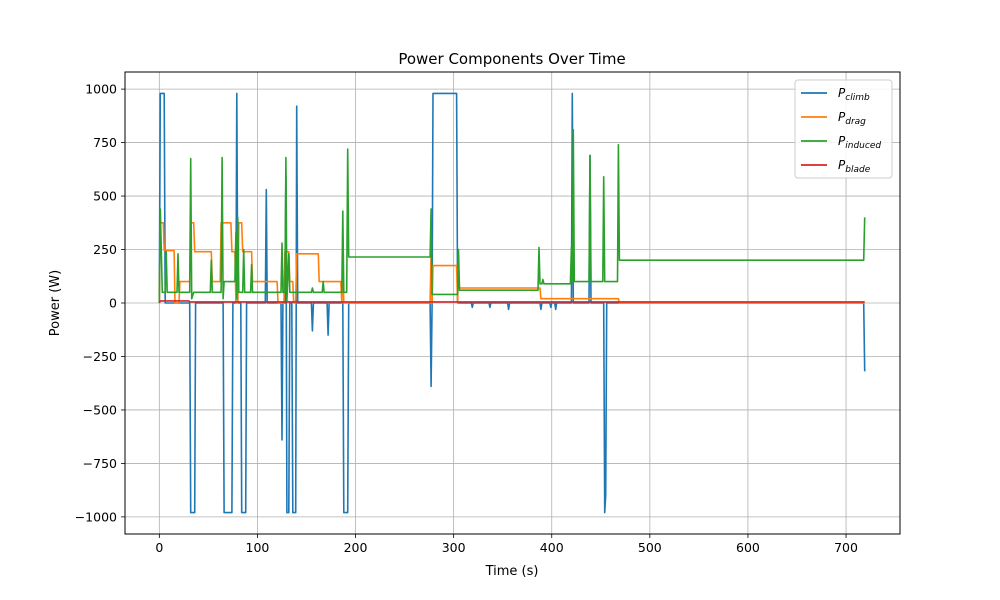  What do you see at coordinates (55, 303) in the screenshot?
I see `y-axis-label: Power (W)` at bounding box center [55, 303].